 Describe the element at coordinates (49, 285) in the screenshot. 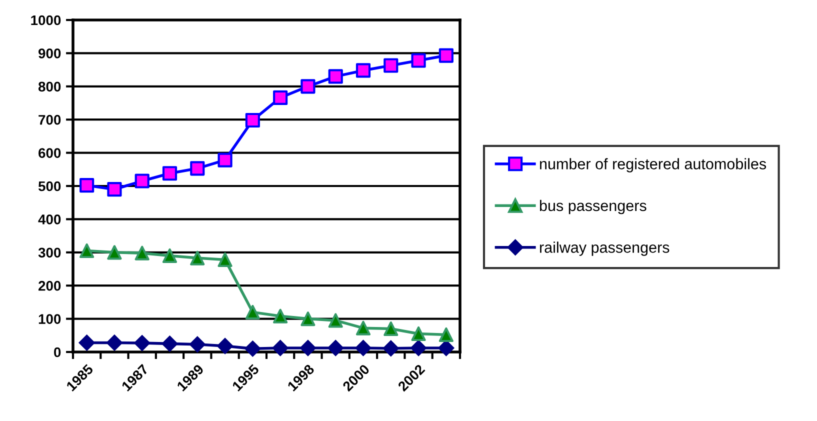

I see `y-tick-label: 200` at that location.